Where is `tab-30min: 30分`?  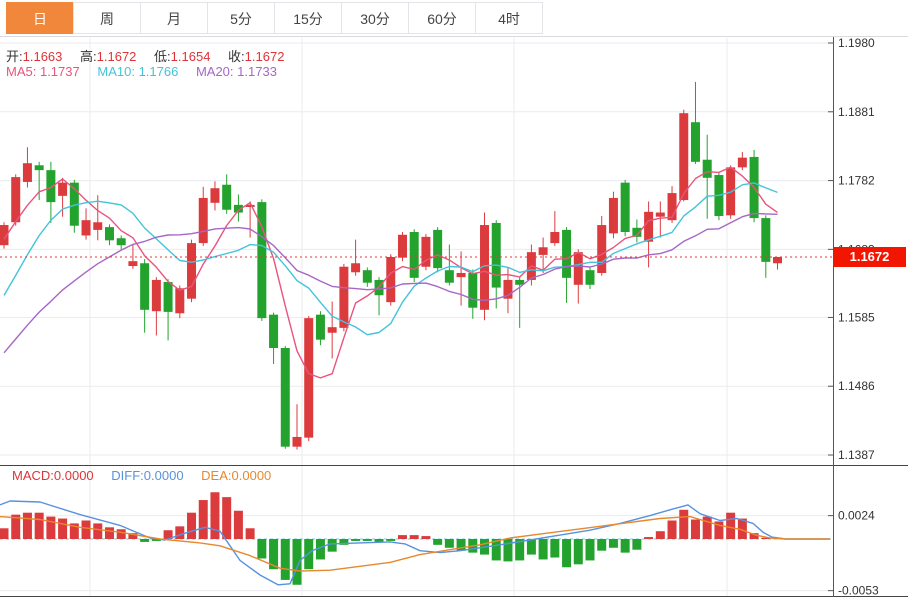 tab-30min: 30分 is located at coordinates (375, 18).